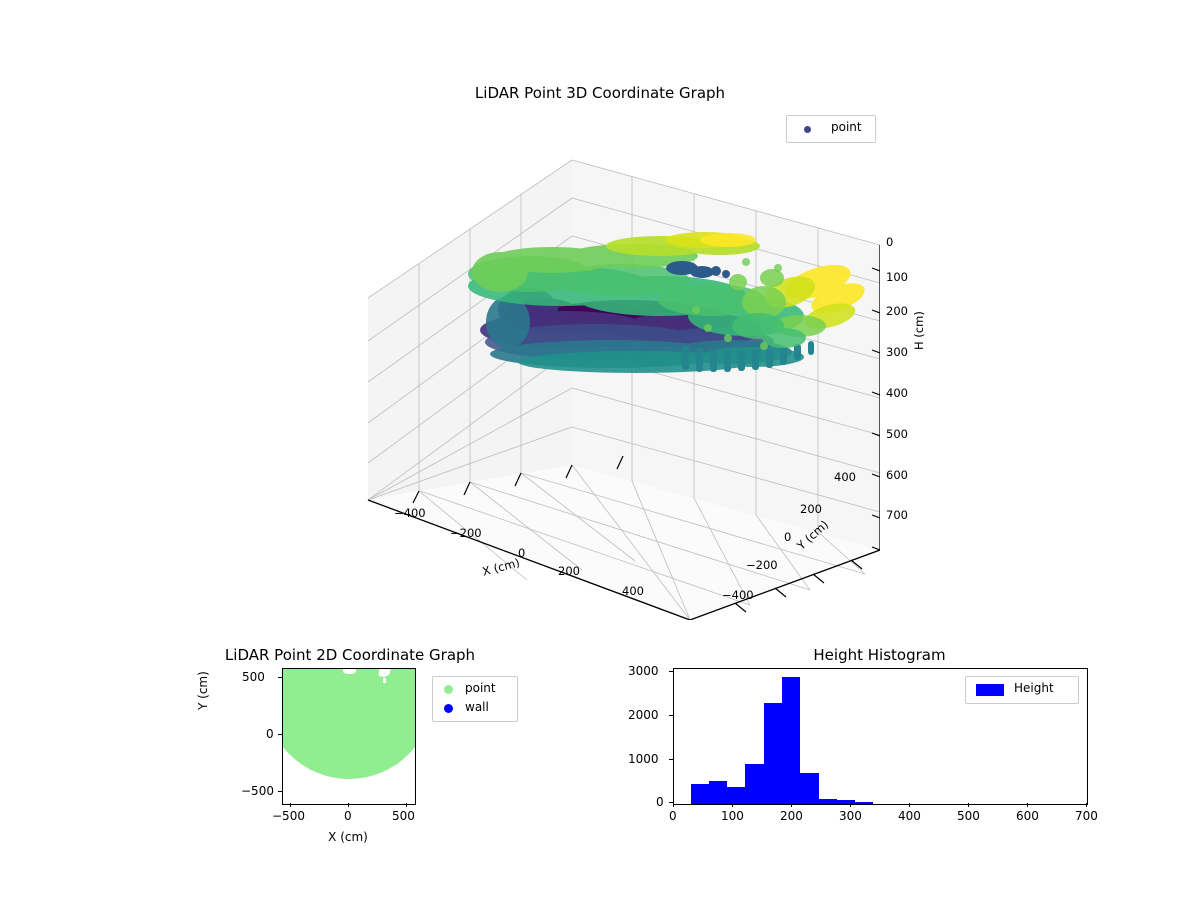 The width and height of the screenshot is (1200, 900). I want to click on z-tick-label: 300, so click(897, 352).